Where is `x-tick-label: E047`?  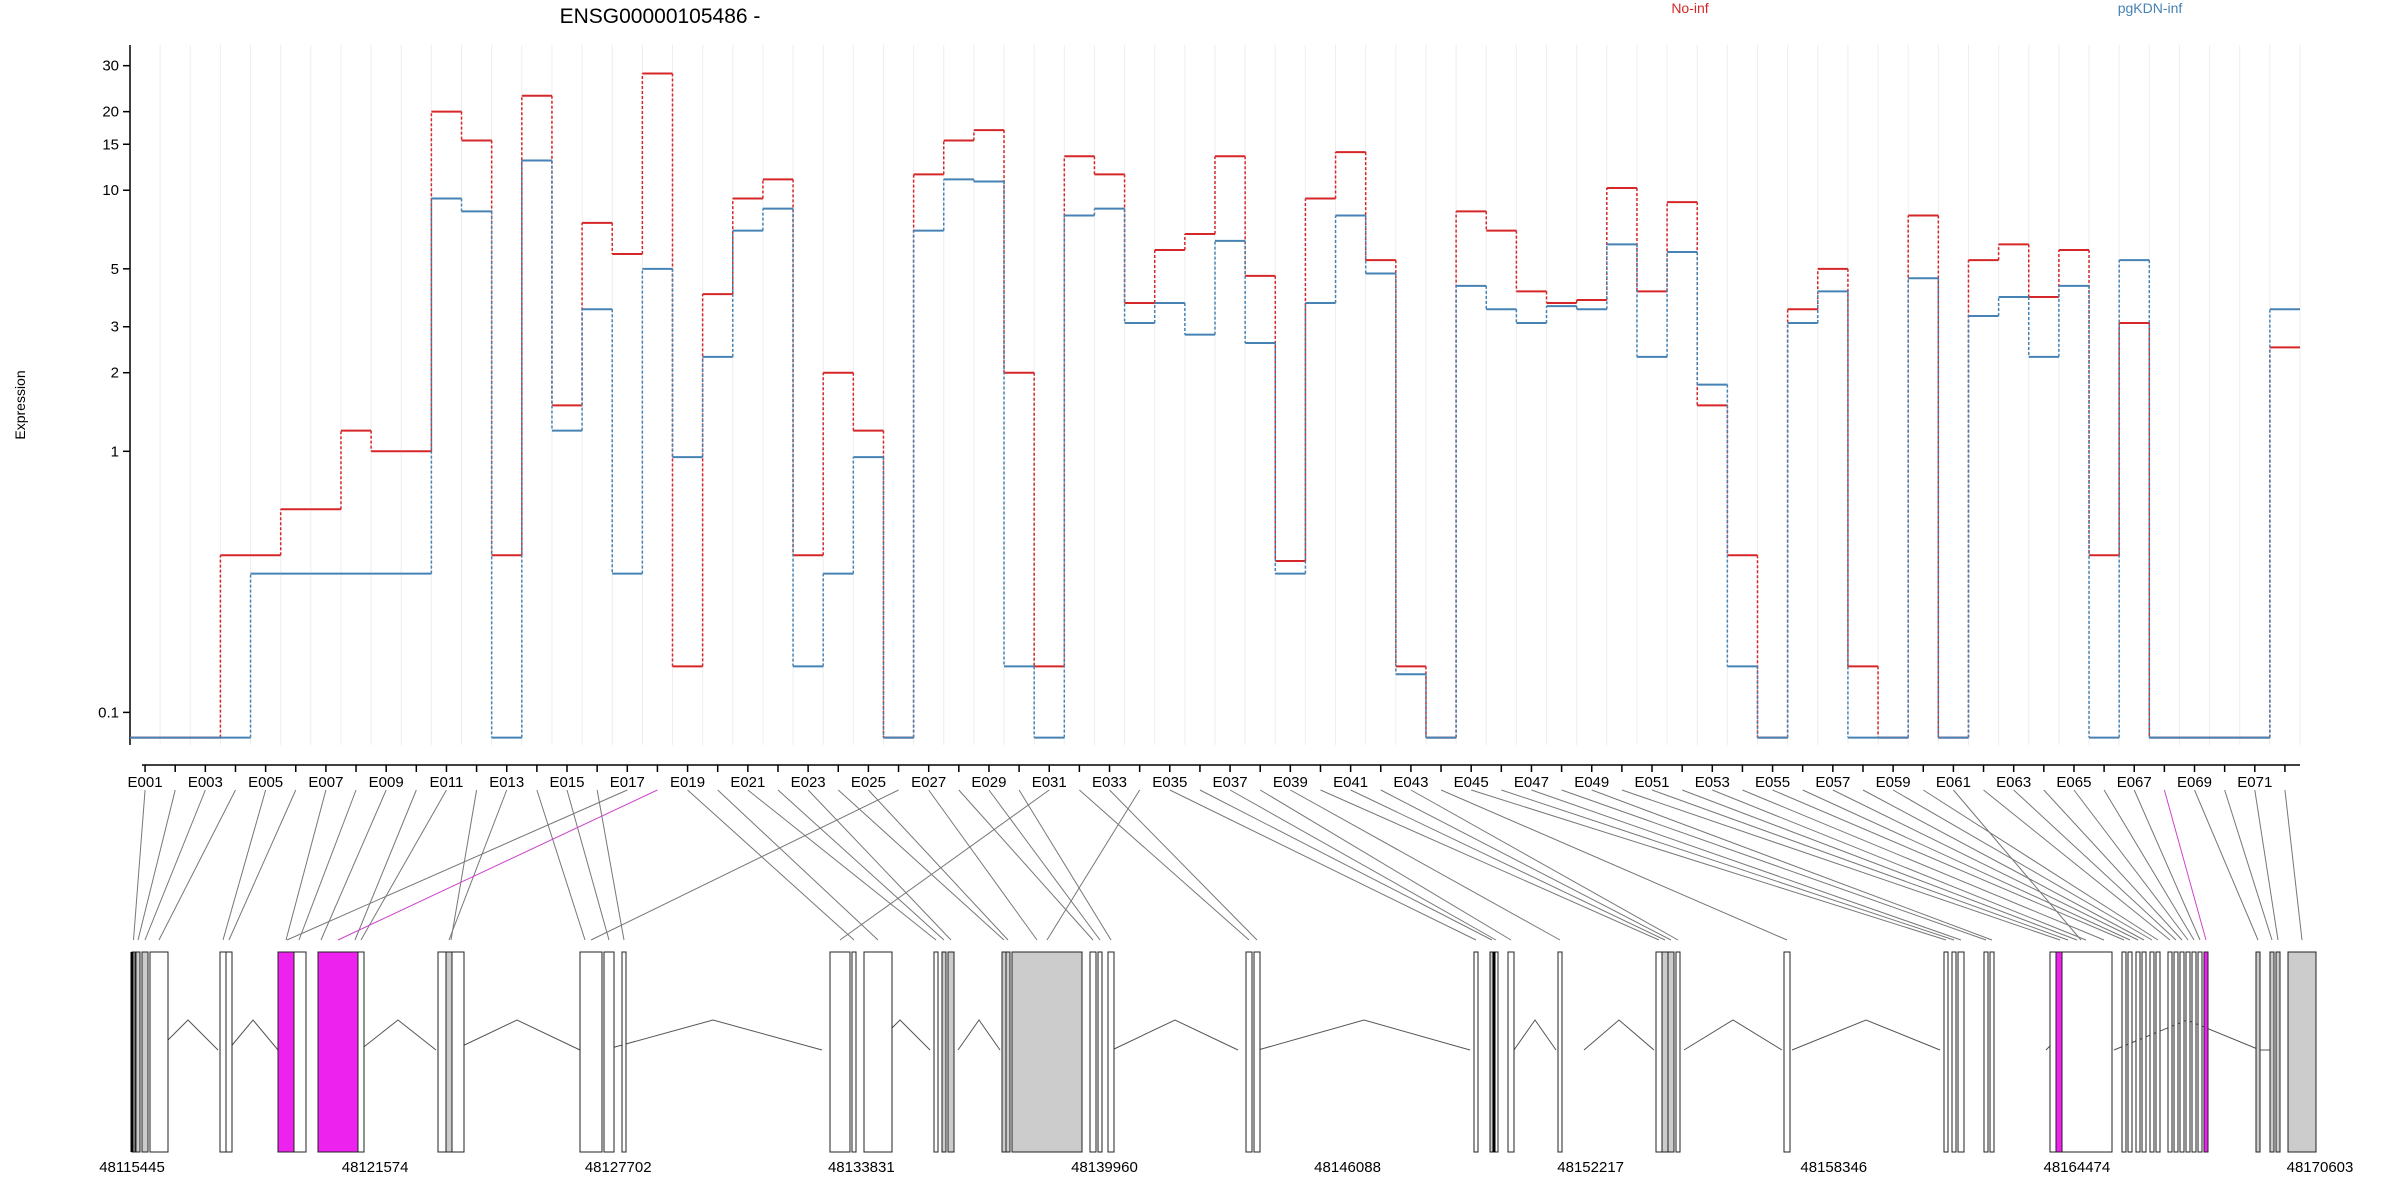
x-tick-label: E047 is located at coordinates (1531, 782).